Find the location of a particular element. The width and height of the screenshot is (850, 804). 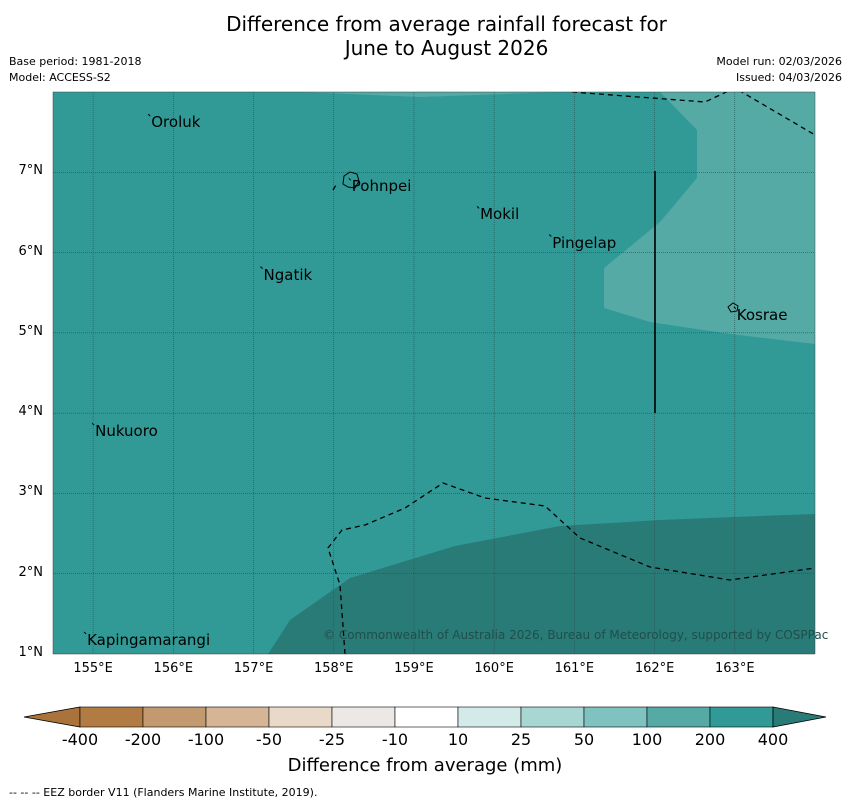

base-period: Base period: 1981-2018 is located at coordinates (75, 61).